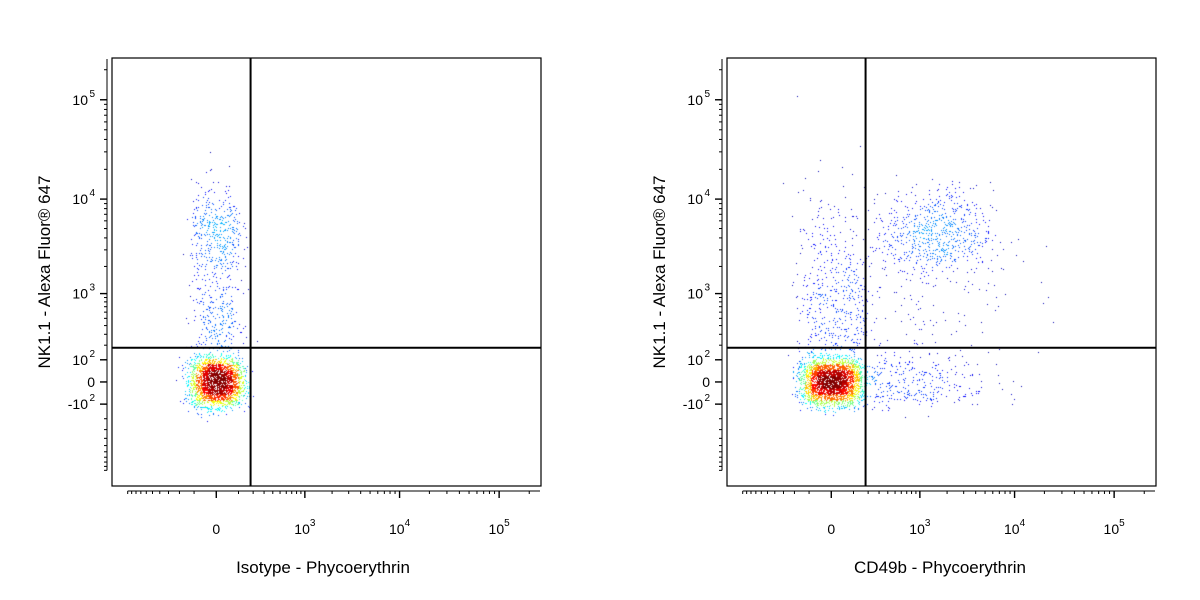 This screenshot has width=1200, height=600. Describe the element at coordinates (44, 271) in the screenshot. I see `y-axis-title-isotype: NK1.1 - Alexa Fluor® 647` at that location.